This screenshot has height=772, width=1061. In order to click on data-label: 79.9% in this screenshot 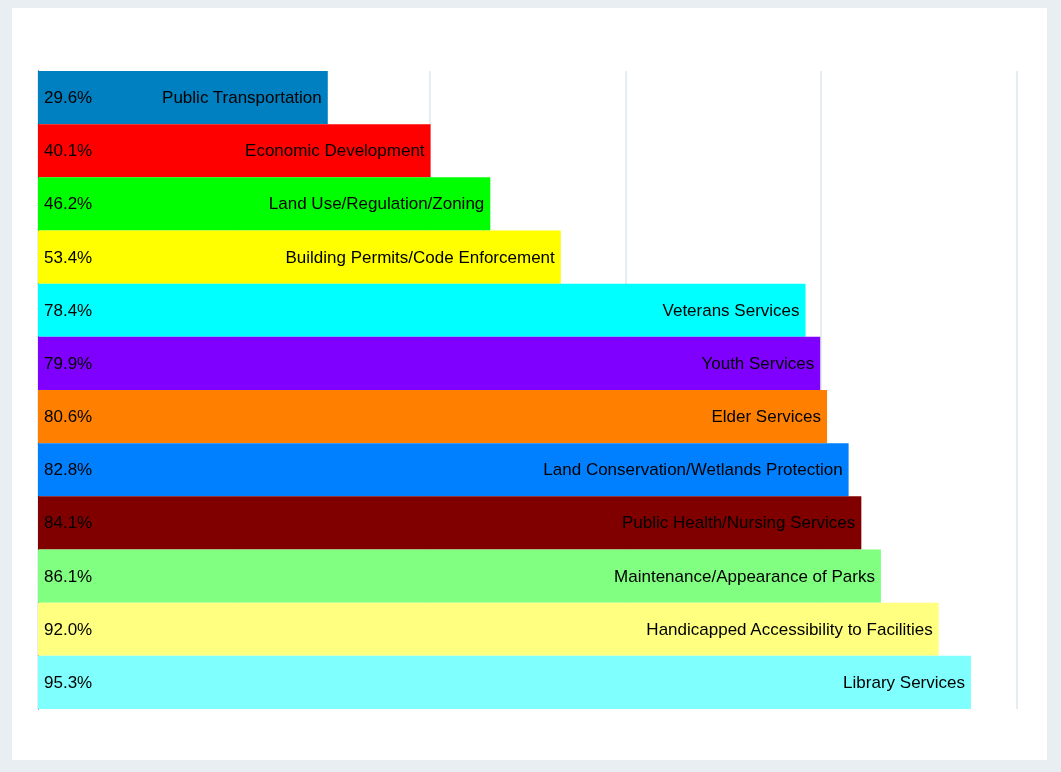, I will do `click(68, 363)`.